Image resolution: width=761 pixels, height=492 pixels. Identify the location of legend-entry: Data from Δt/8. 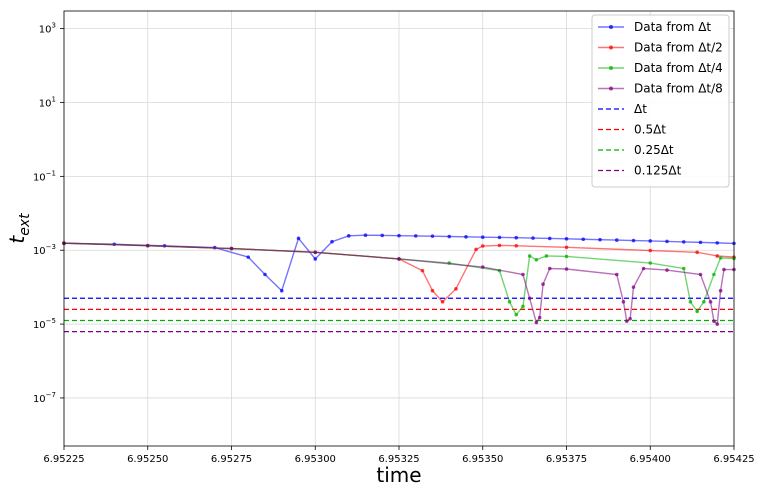
(660, 89).